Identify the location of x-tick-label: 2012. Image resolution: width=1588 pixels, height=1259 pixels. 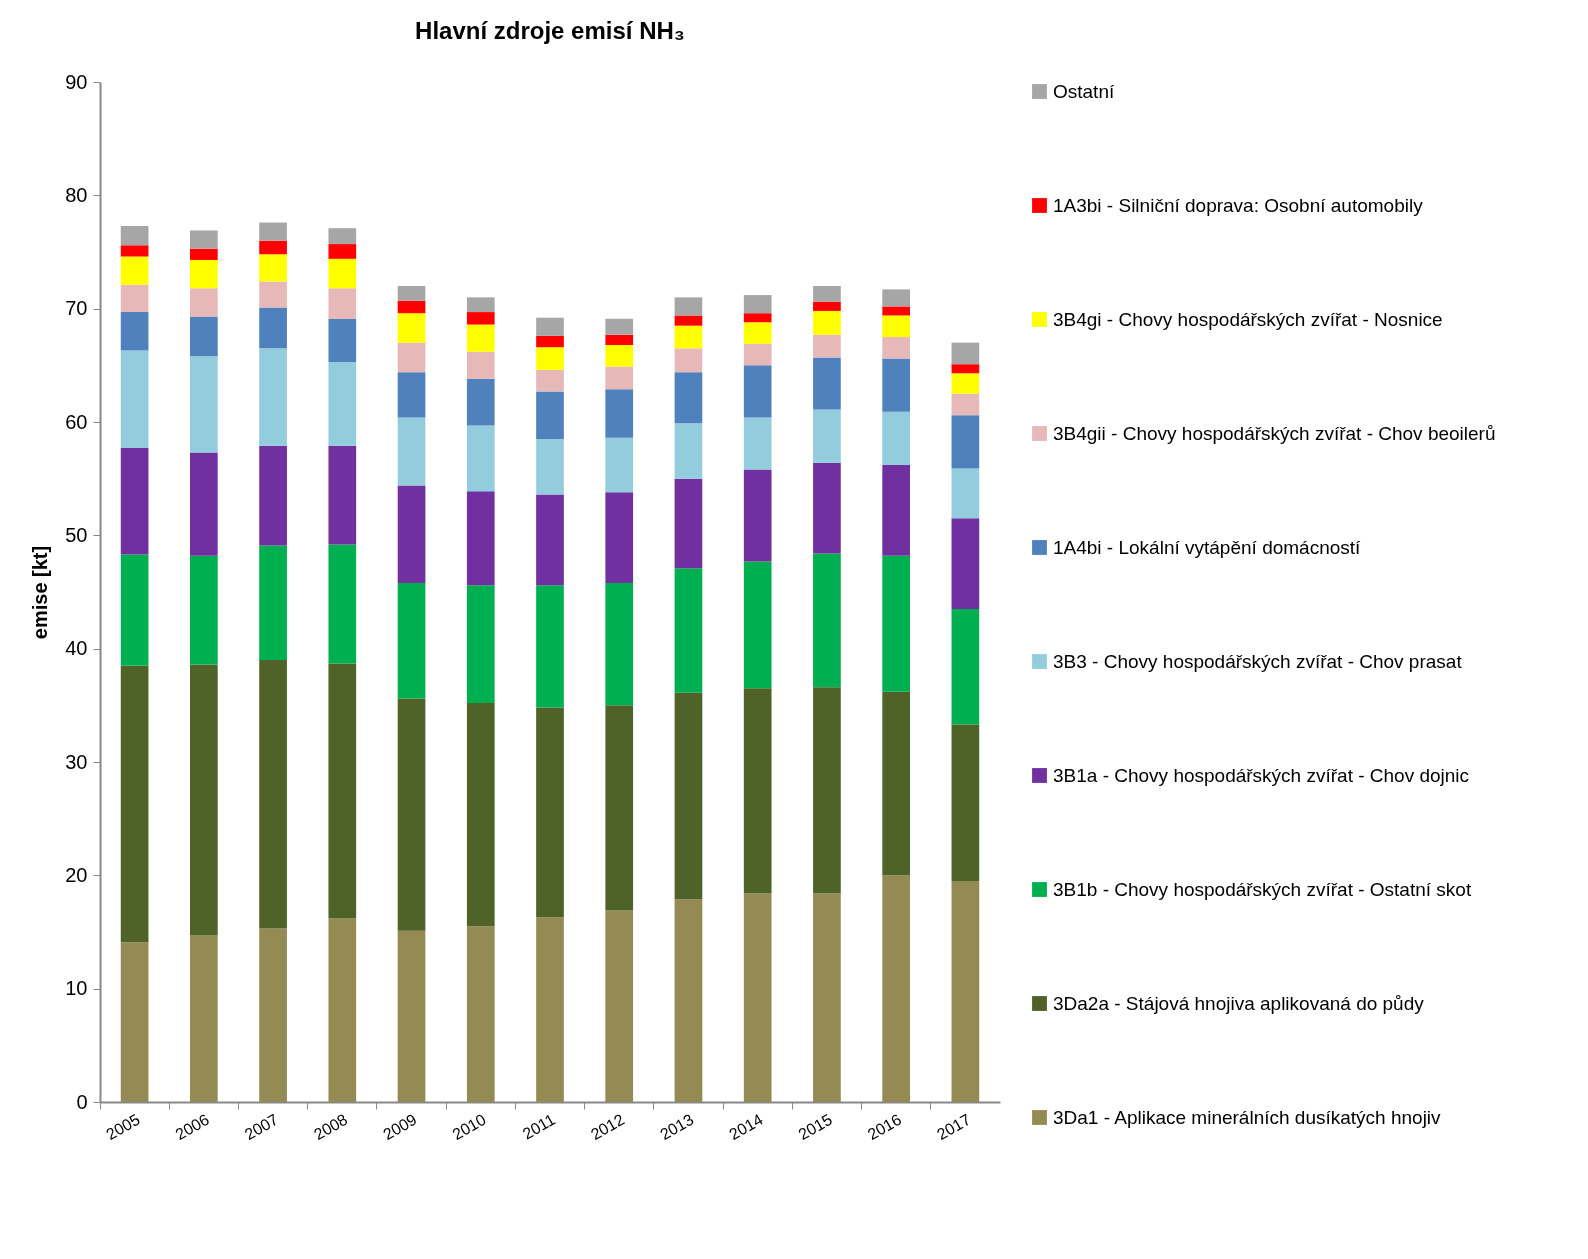
(607, 1127).